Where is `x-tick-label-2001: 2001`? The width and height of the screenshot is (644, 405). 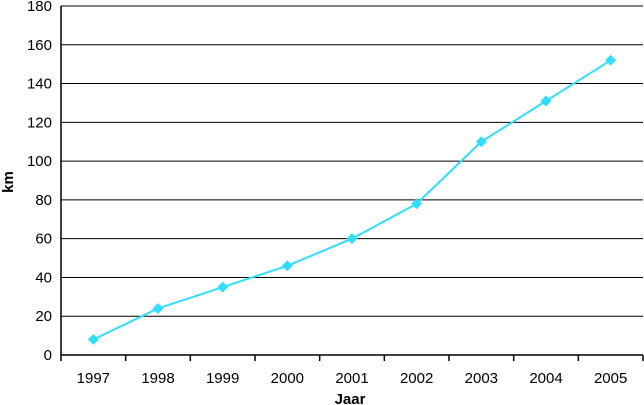 x-tick-label-2001: 2001 is located at coordinates (351, 378).